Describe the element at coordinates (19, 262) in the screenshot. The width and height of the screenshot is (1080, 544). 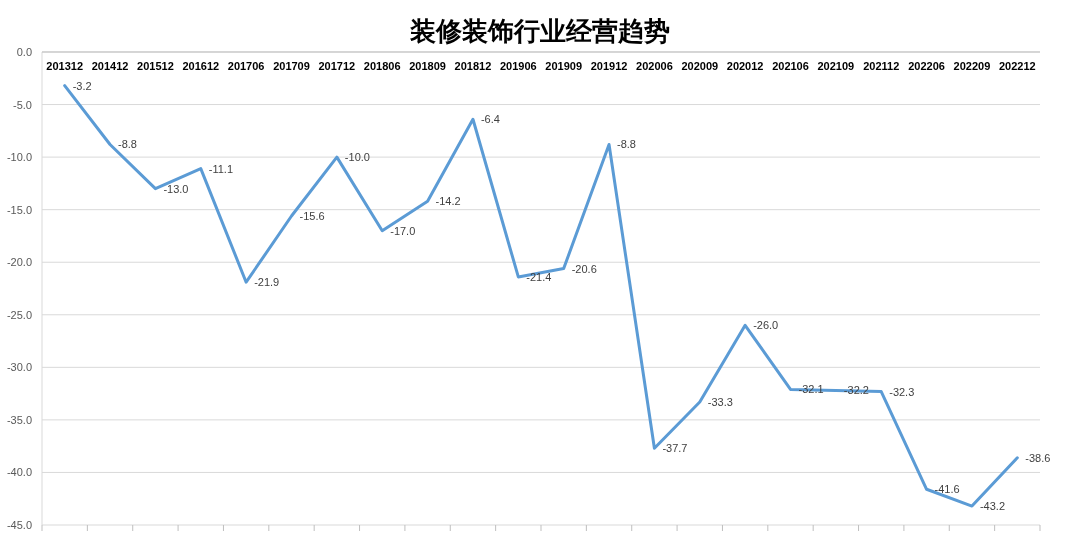
I see `y-tick-label: -20.0` at that location.